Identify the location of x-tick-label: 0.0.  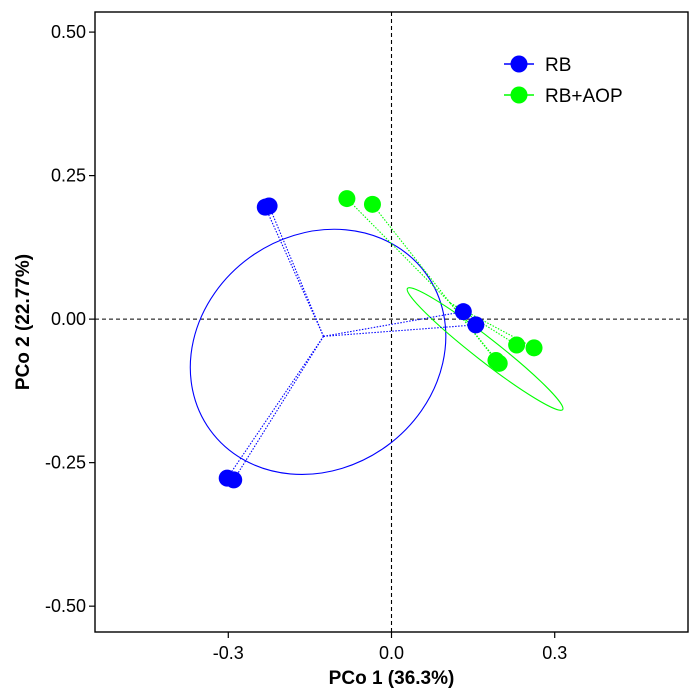
(391, 653).